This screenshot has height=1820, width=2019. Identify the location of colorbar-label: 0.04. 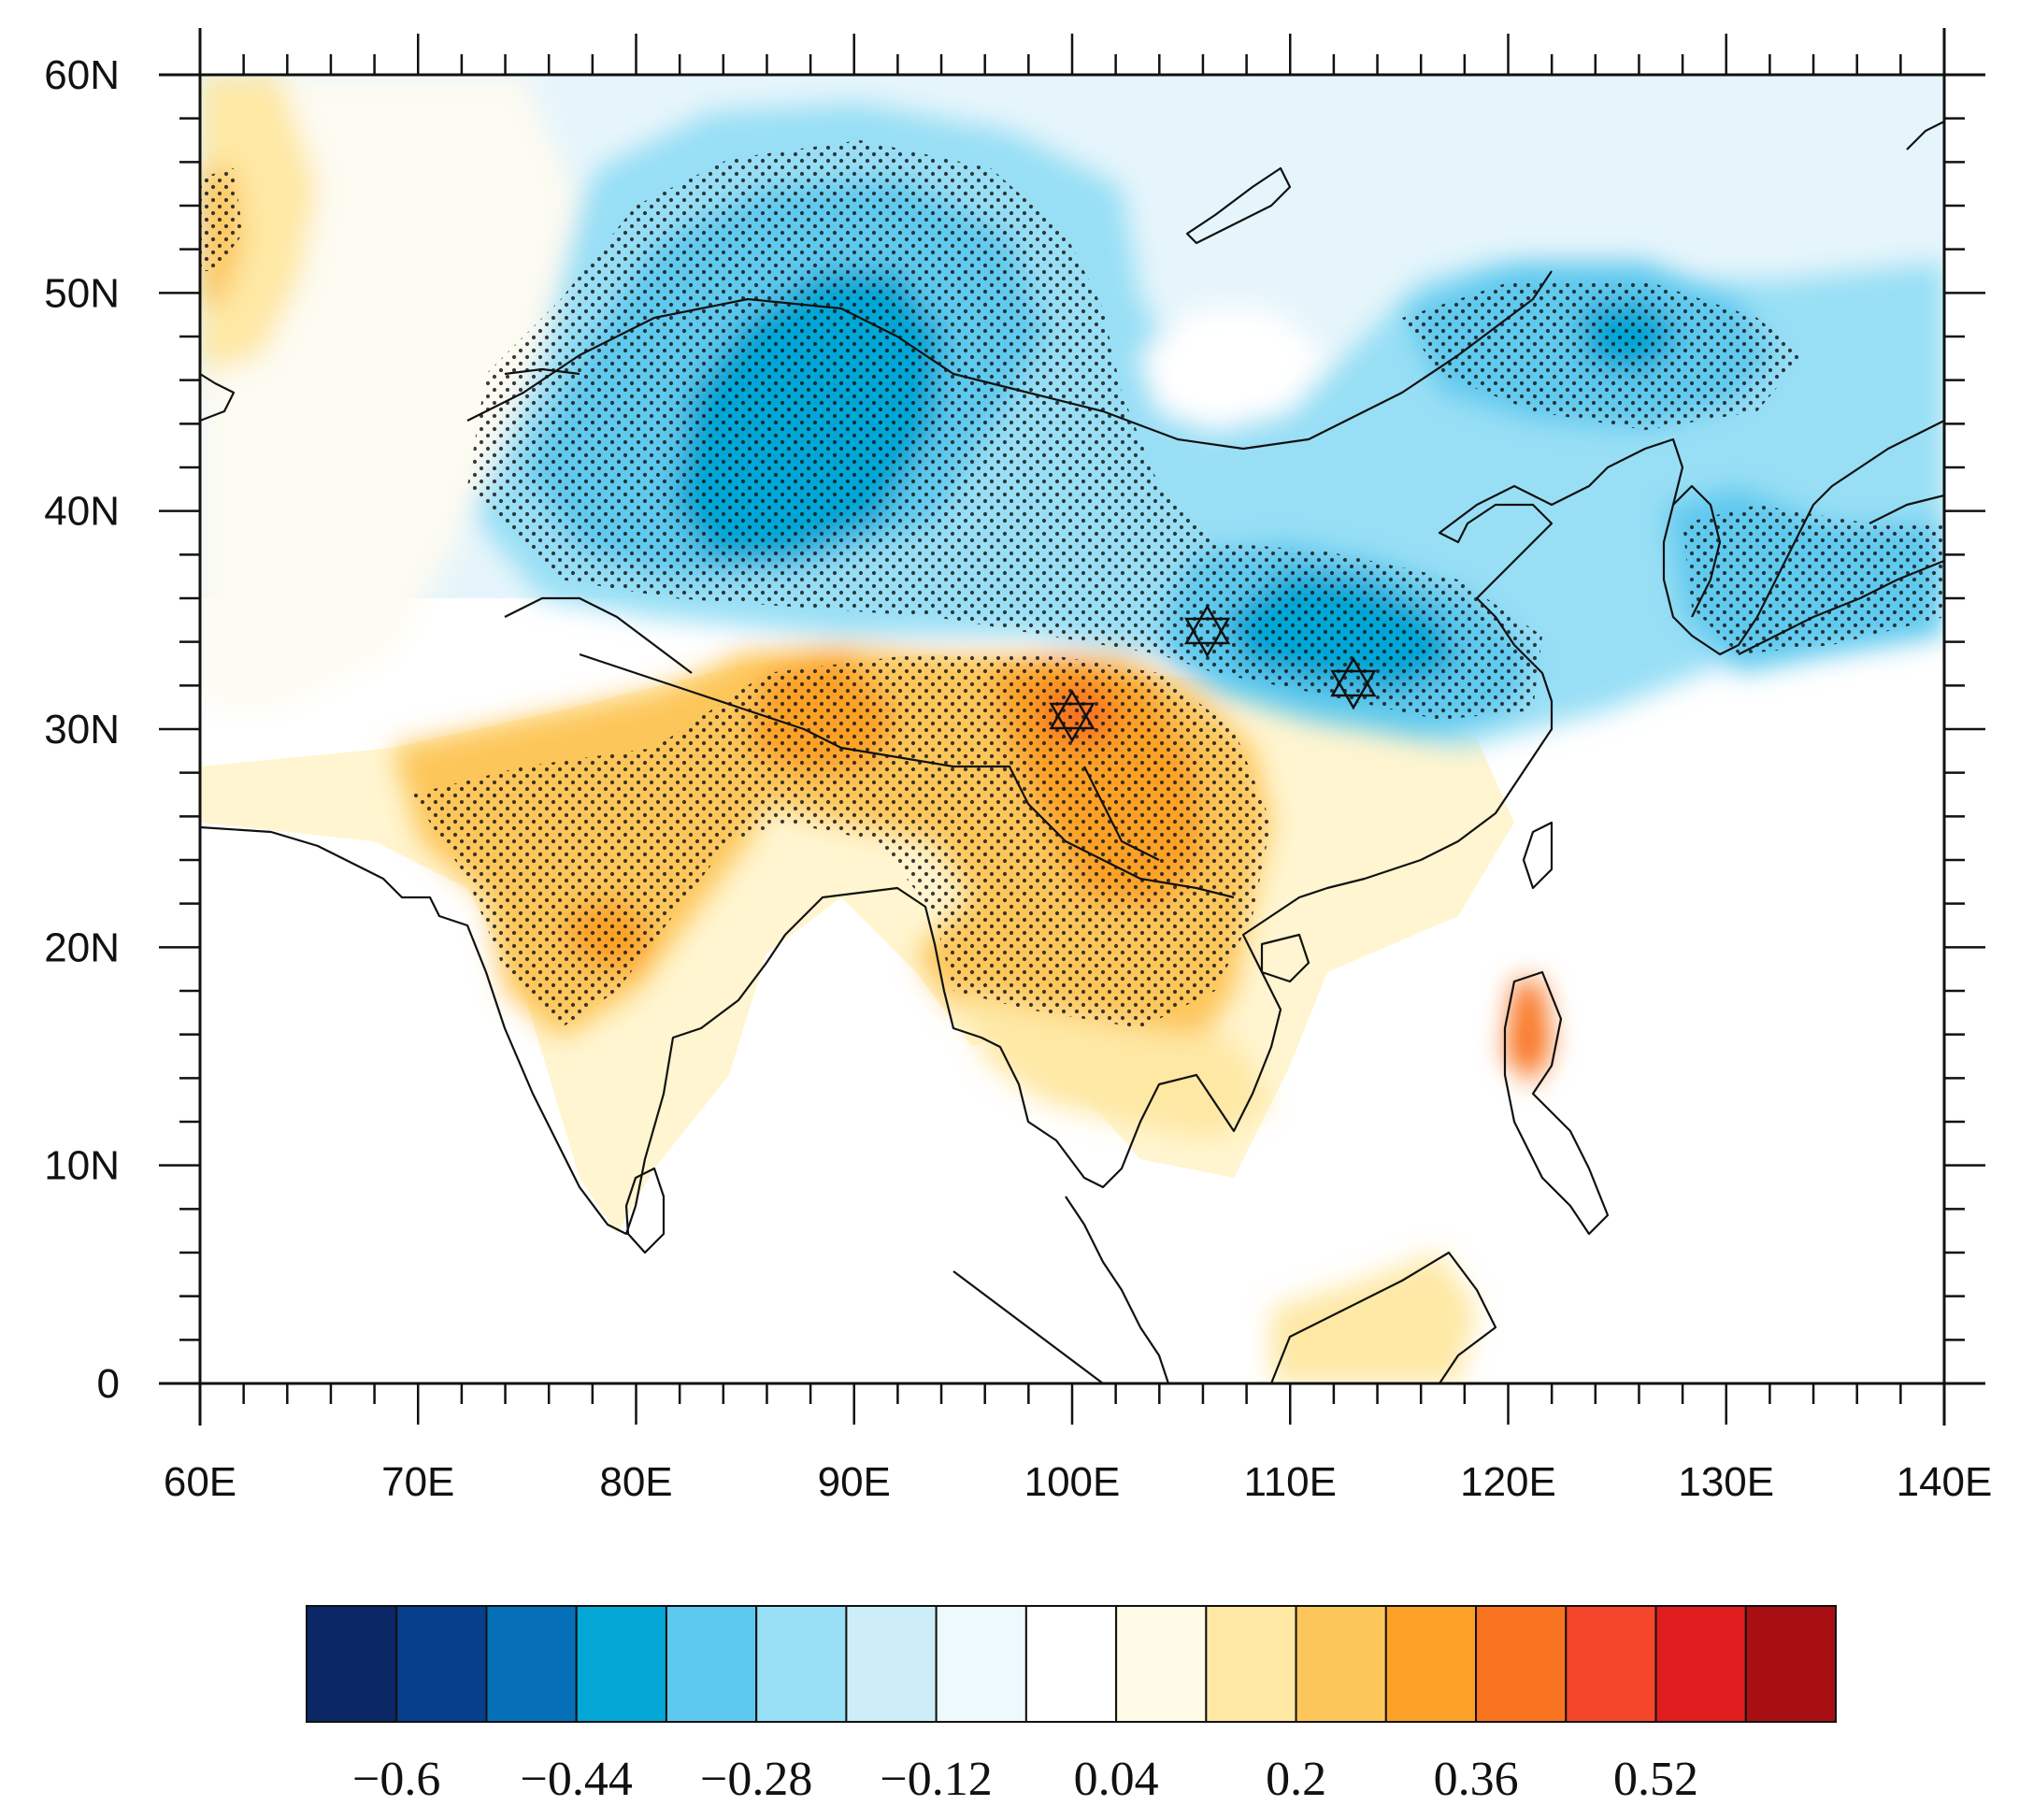
(1116, 1779).